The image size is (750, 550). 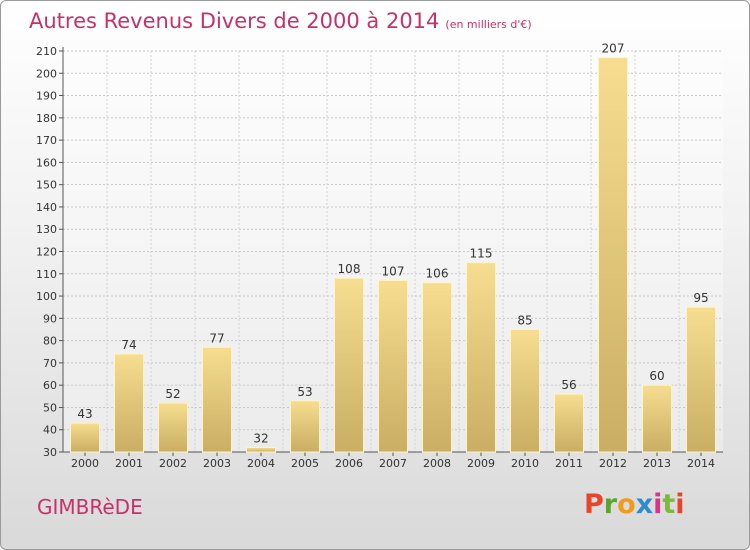 What do you see at coordinates (46, 140) in the screenshot?
I see `y-tick-label: 170` at bounding box center [46, 140].